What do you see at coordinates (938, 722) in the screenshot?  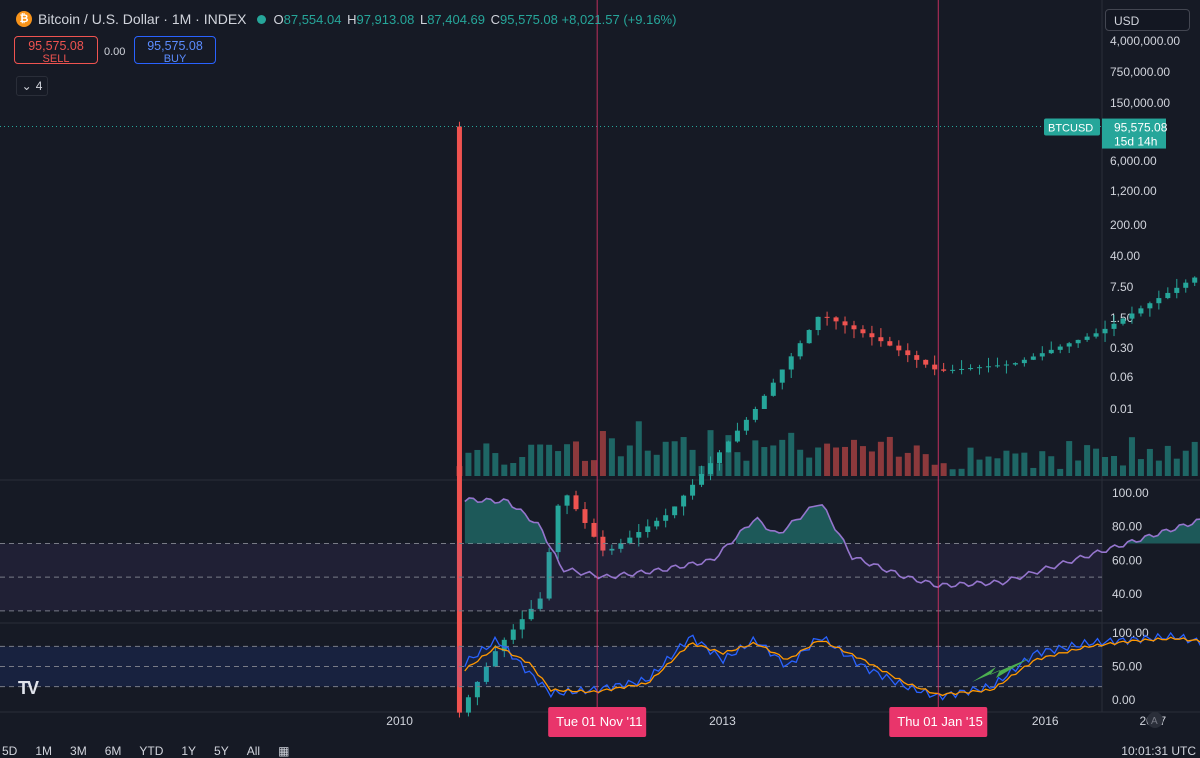 I see `cycle-marker-label-bg` at bounding box center [938, 722].